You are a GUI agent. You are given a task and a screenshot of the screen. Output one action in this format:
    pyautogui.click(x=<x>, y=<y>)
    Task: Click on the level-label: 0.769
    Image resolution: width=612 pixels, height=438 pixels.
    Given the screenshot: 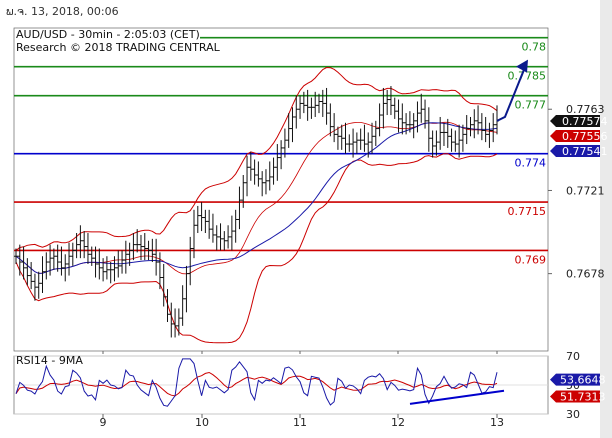 What is the action you would take?
    pyautogui.click(x=531, y=259)
    